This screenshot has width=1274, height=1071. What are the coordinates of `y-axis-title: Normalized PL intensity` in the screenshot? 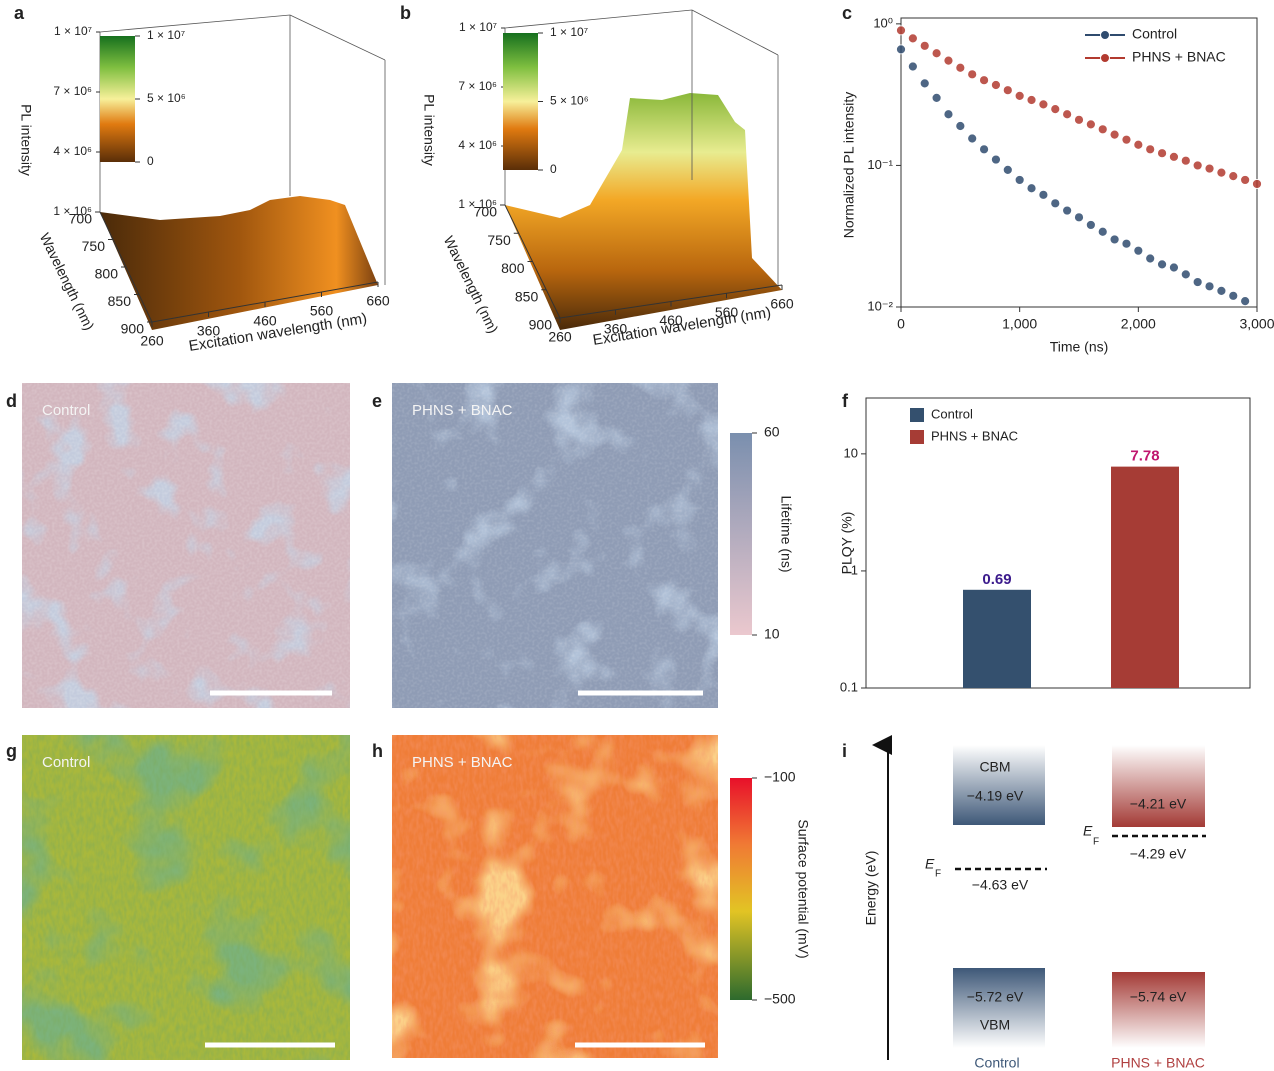 It's located at (849, 165).